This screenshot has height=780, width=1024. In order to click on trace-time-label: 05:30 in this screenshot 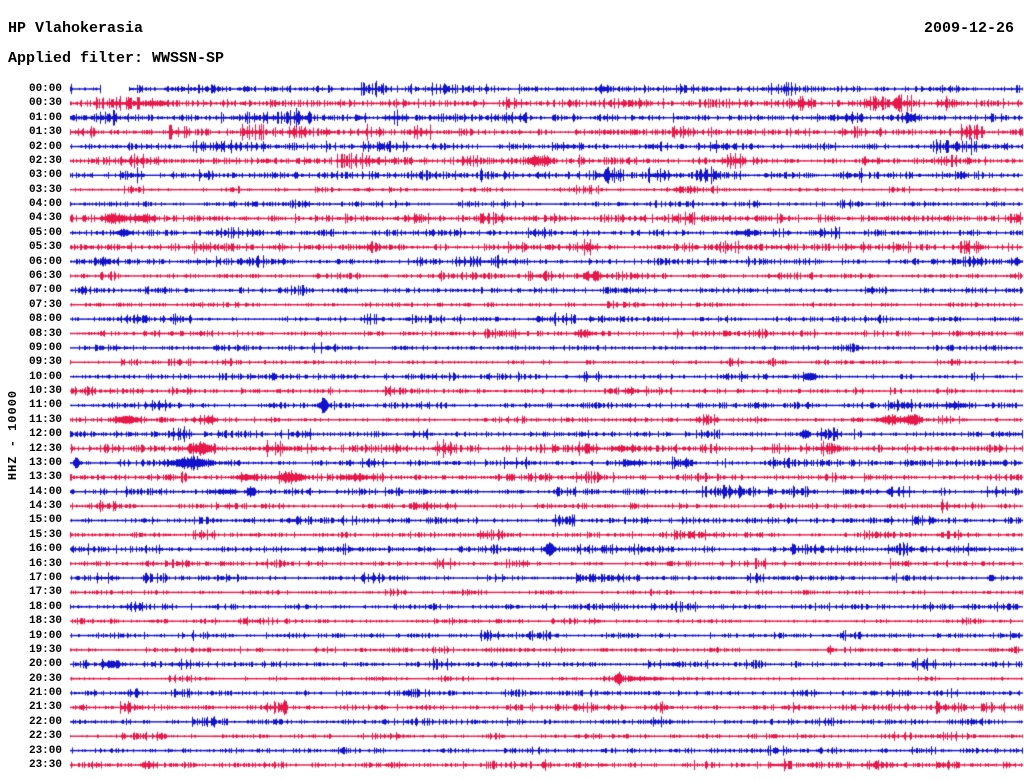, I will do `click(45, 247)`.